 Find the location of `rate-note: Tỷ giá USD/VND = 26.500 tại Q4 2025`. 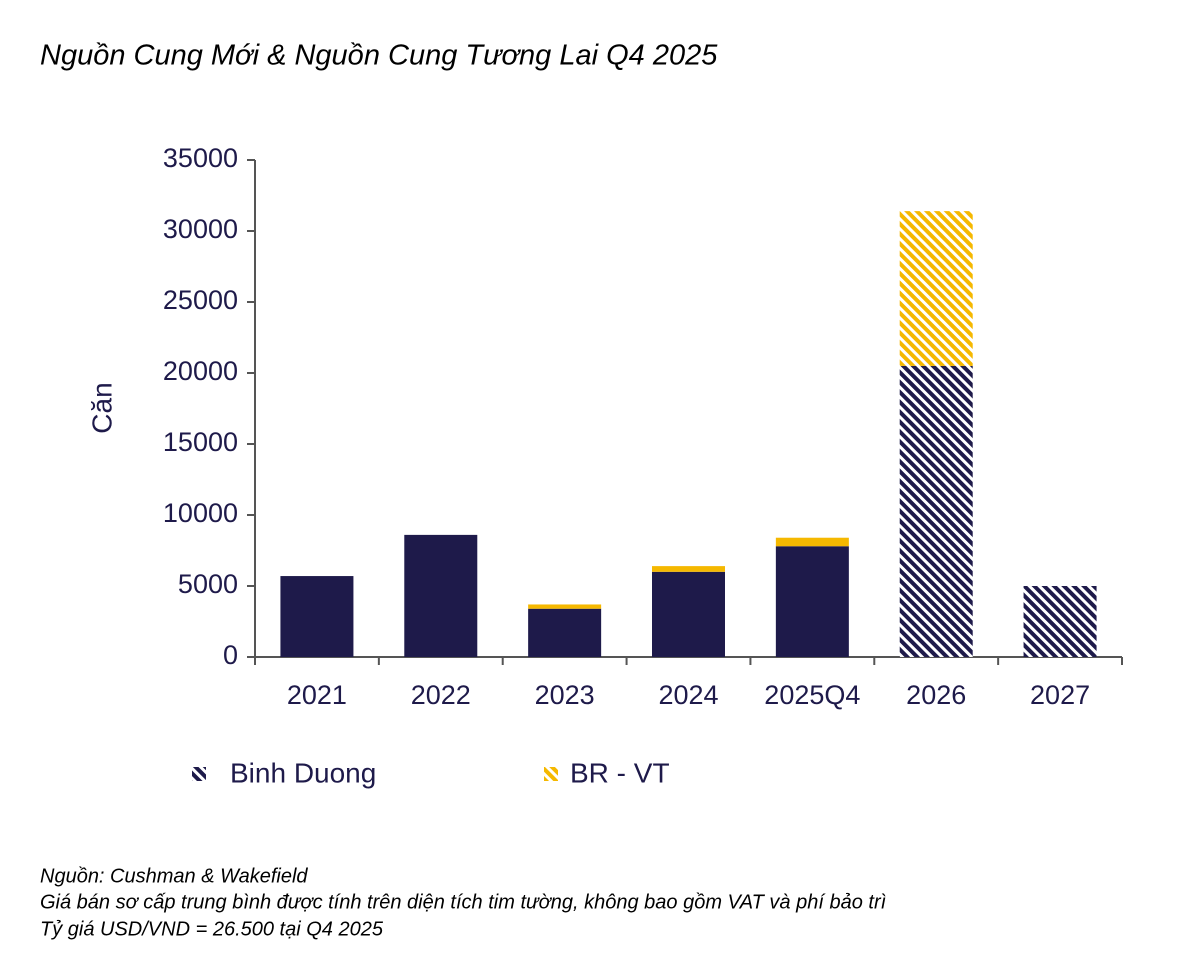

rate-note: Tỷ giá USD/VND = 26.500 tại Q4 2025 is located at coordinates (212, 929).